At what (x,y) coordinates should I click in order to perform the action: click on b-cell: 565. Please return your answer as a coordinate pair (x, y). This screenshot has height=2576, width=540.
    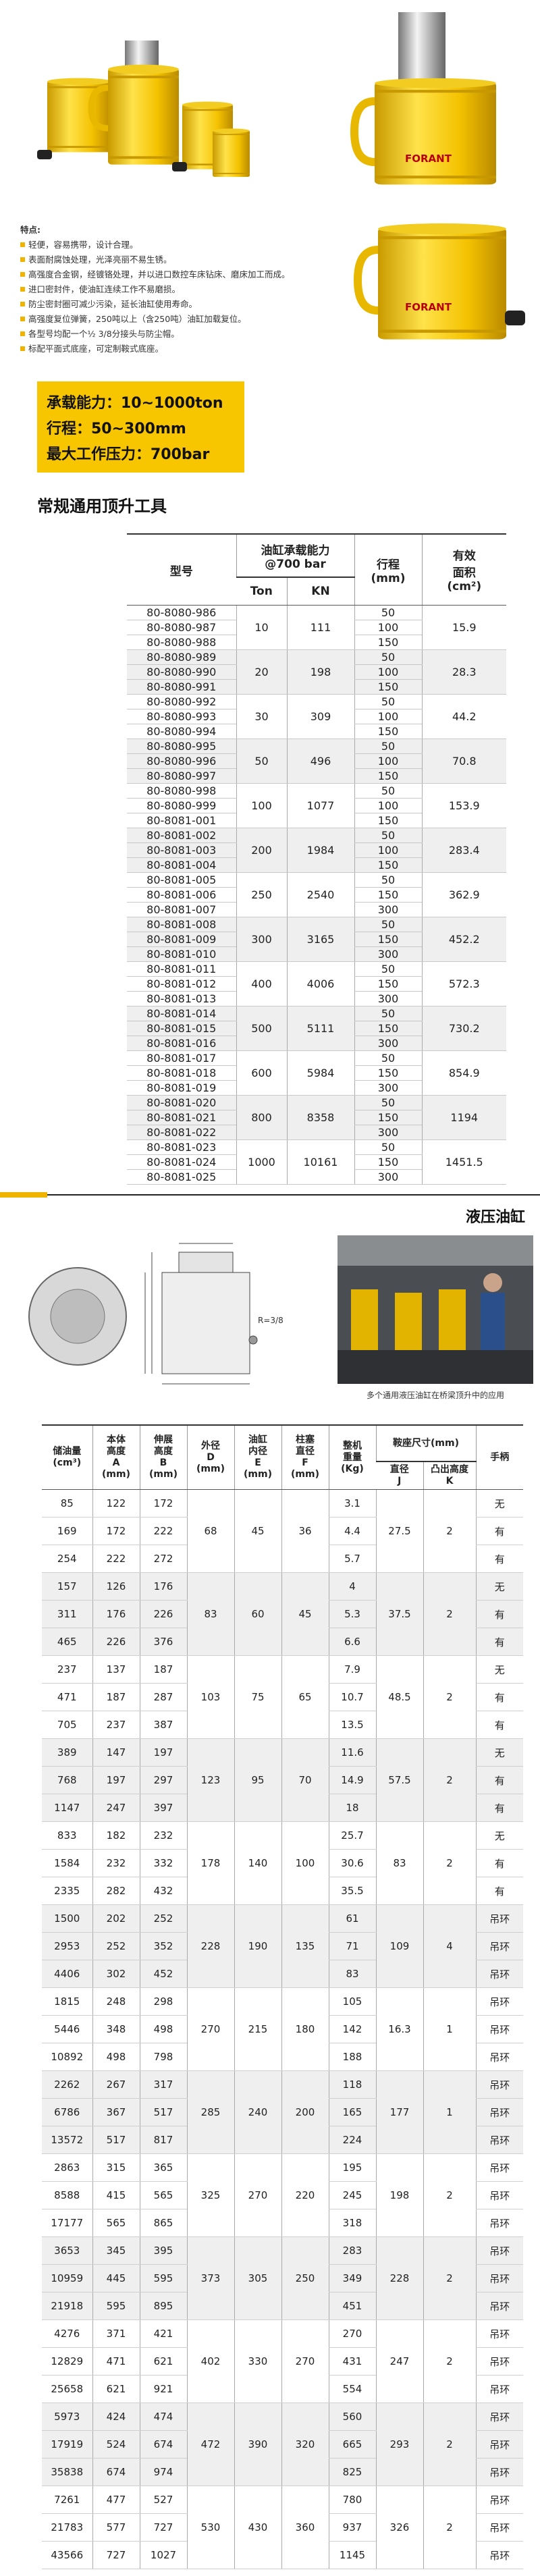
    Looking at the image, I should click on (163, 2195).